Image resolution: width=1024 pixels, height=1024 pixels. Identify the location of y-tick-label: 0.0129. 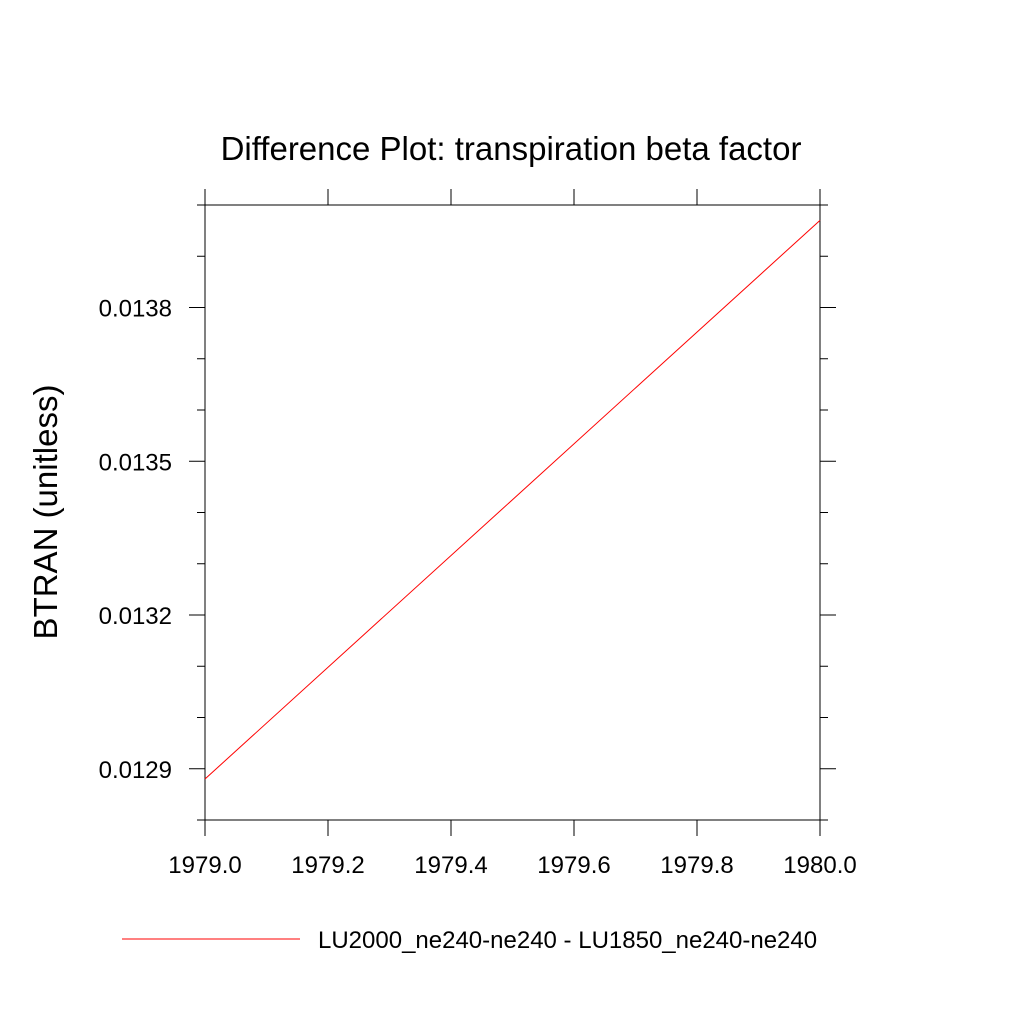
(135, 770).